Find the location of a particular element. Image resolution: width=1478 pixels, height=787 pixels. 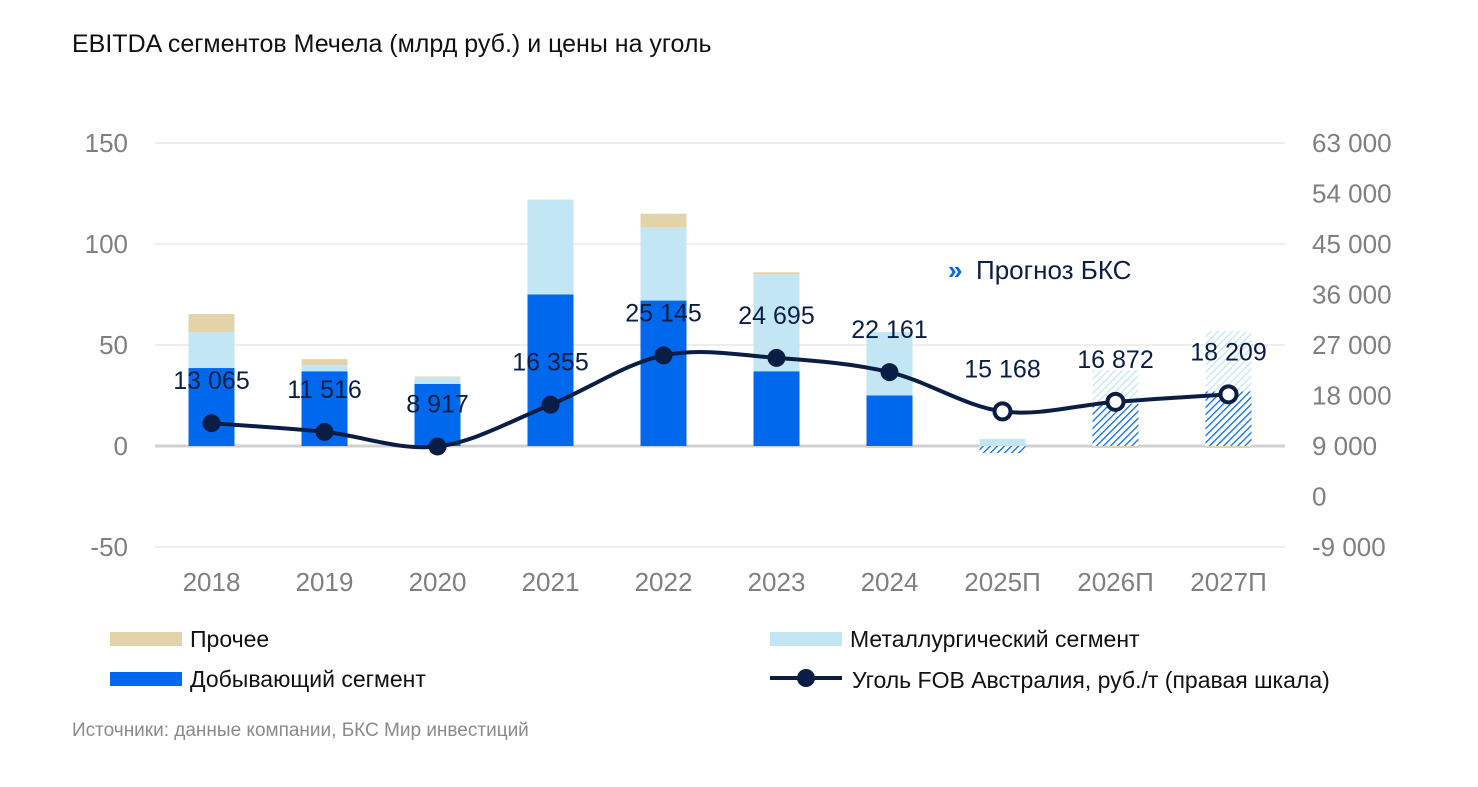

data-label: 24 695 is located at coordinates (776, 316).